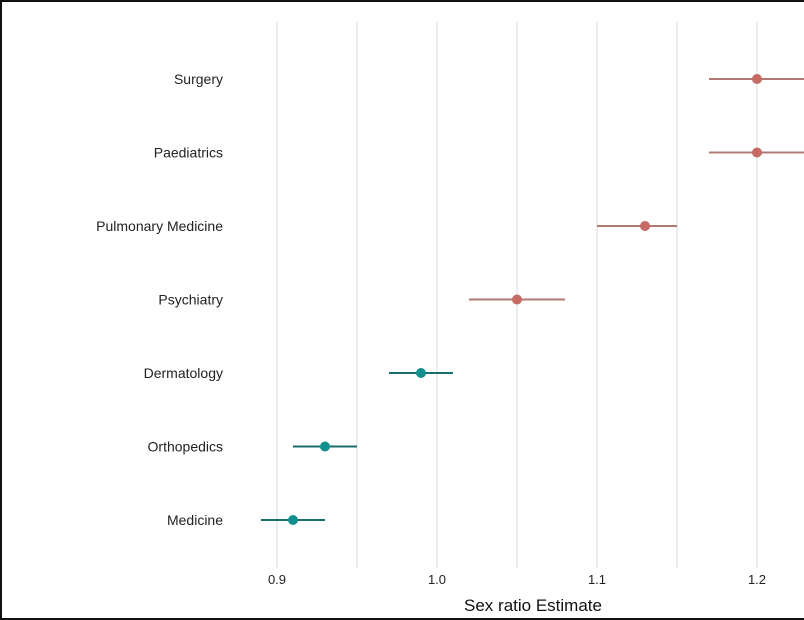  I want to click on category-label: Orthopedics, so click(185, 447).